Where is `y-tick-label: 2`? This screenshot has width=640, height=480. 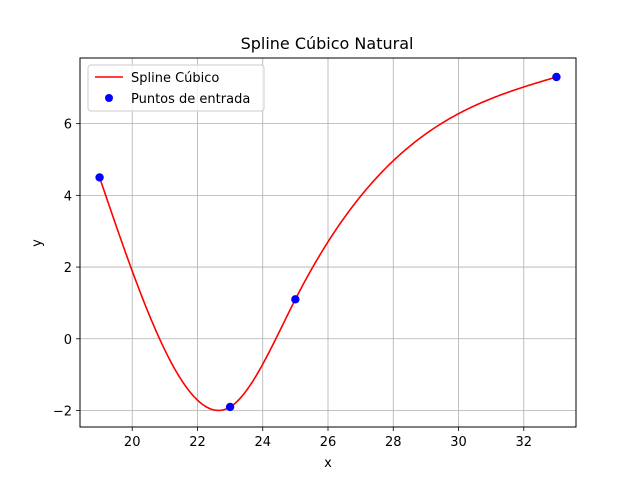
y-tick-label: 2 is located at coordinates (68, 268).